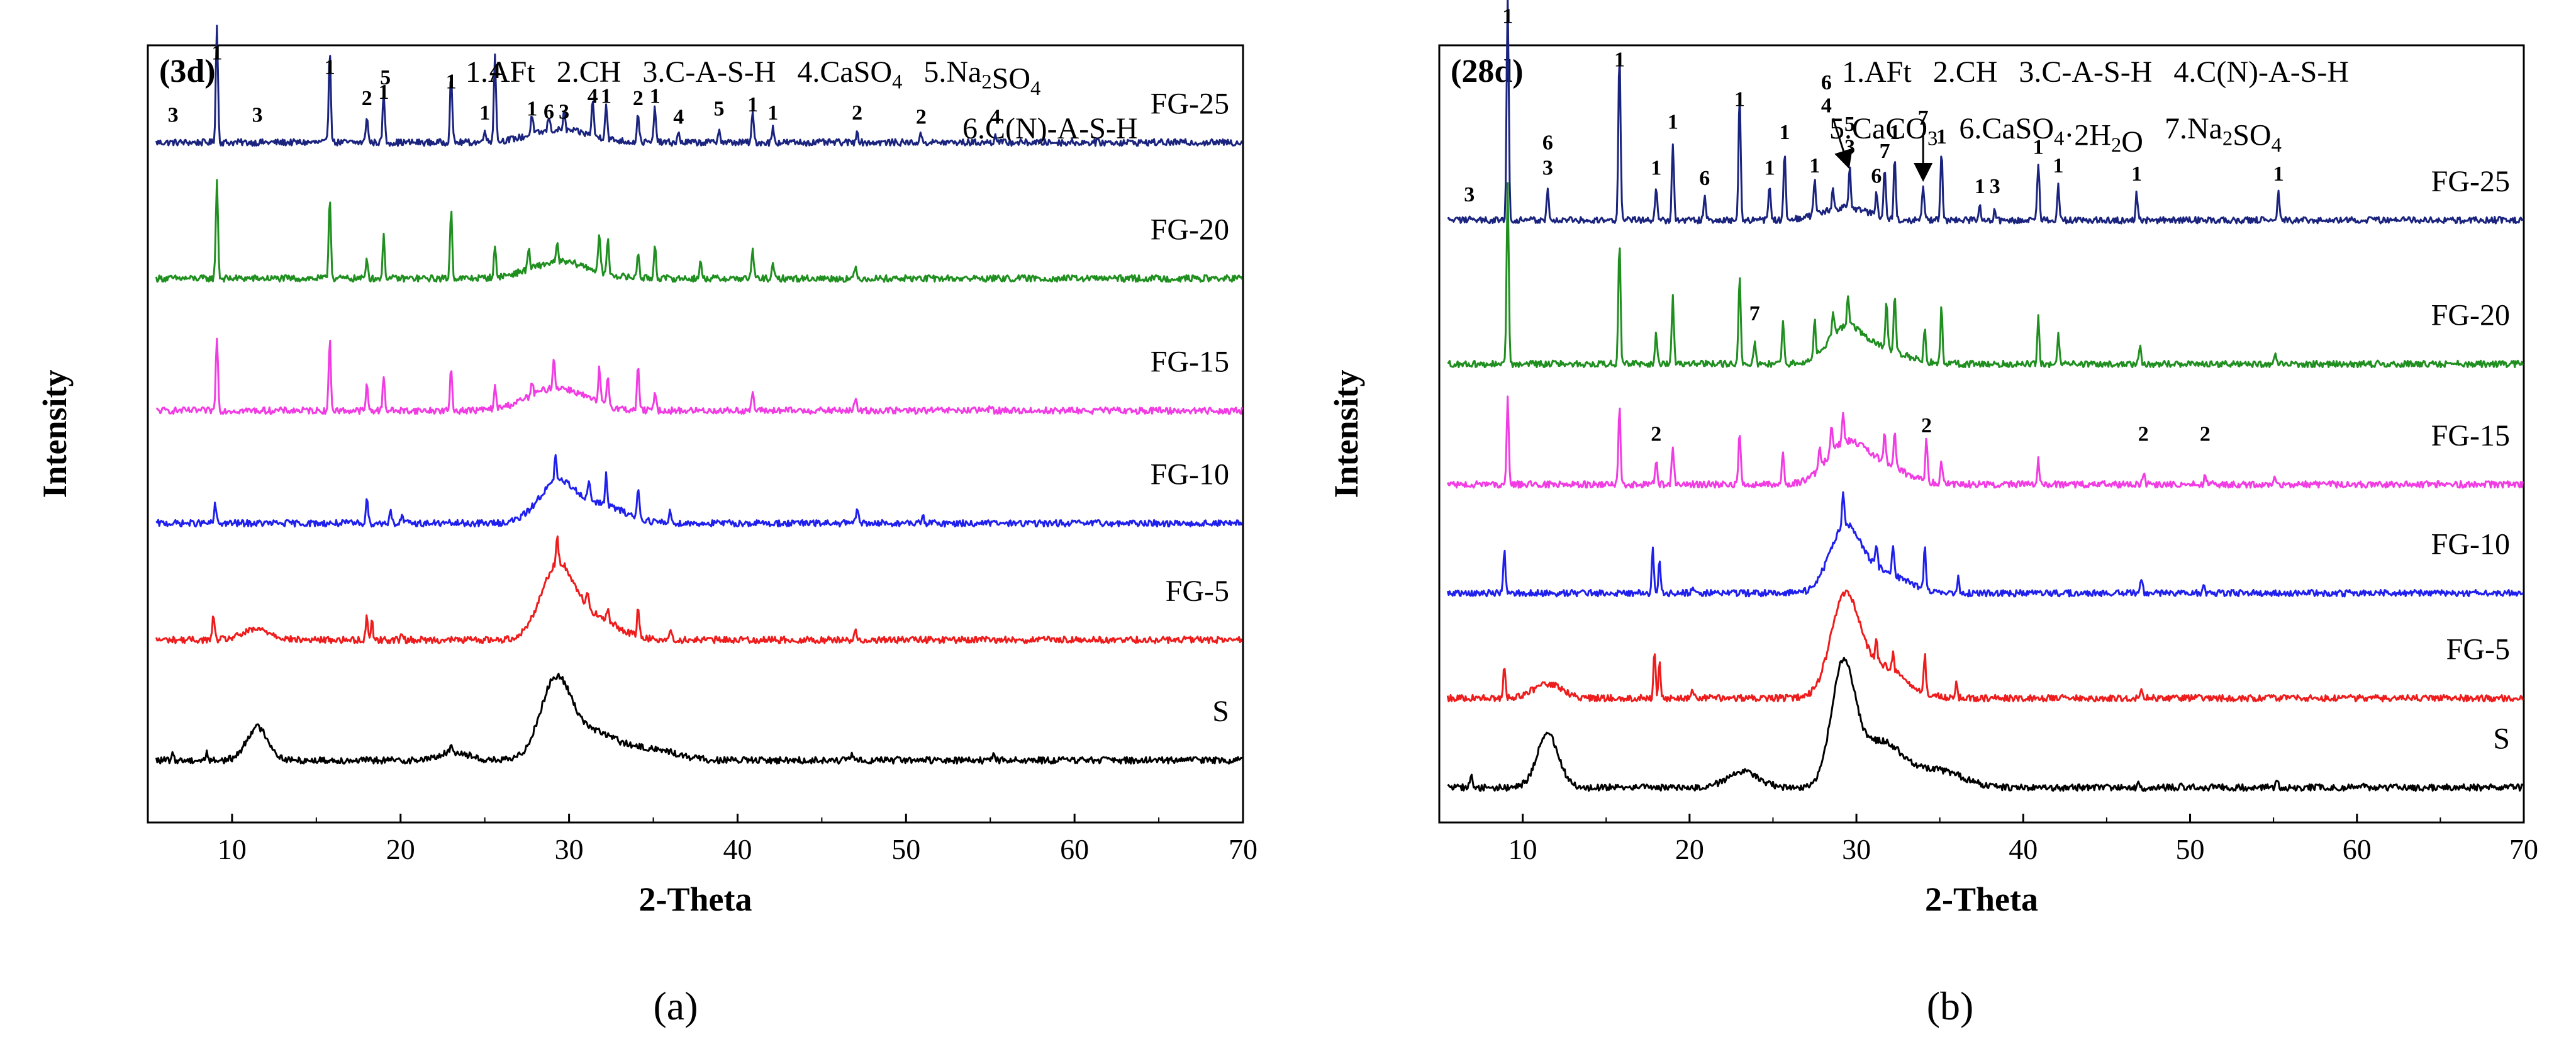 Image resolution: width=2576 pixels, height=1044 pixels. I want to click on x-tick-label: 40, so click(737, 849).